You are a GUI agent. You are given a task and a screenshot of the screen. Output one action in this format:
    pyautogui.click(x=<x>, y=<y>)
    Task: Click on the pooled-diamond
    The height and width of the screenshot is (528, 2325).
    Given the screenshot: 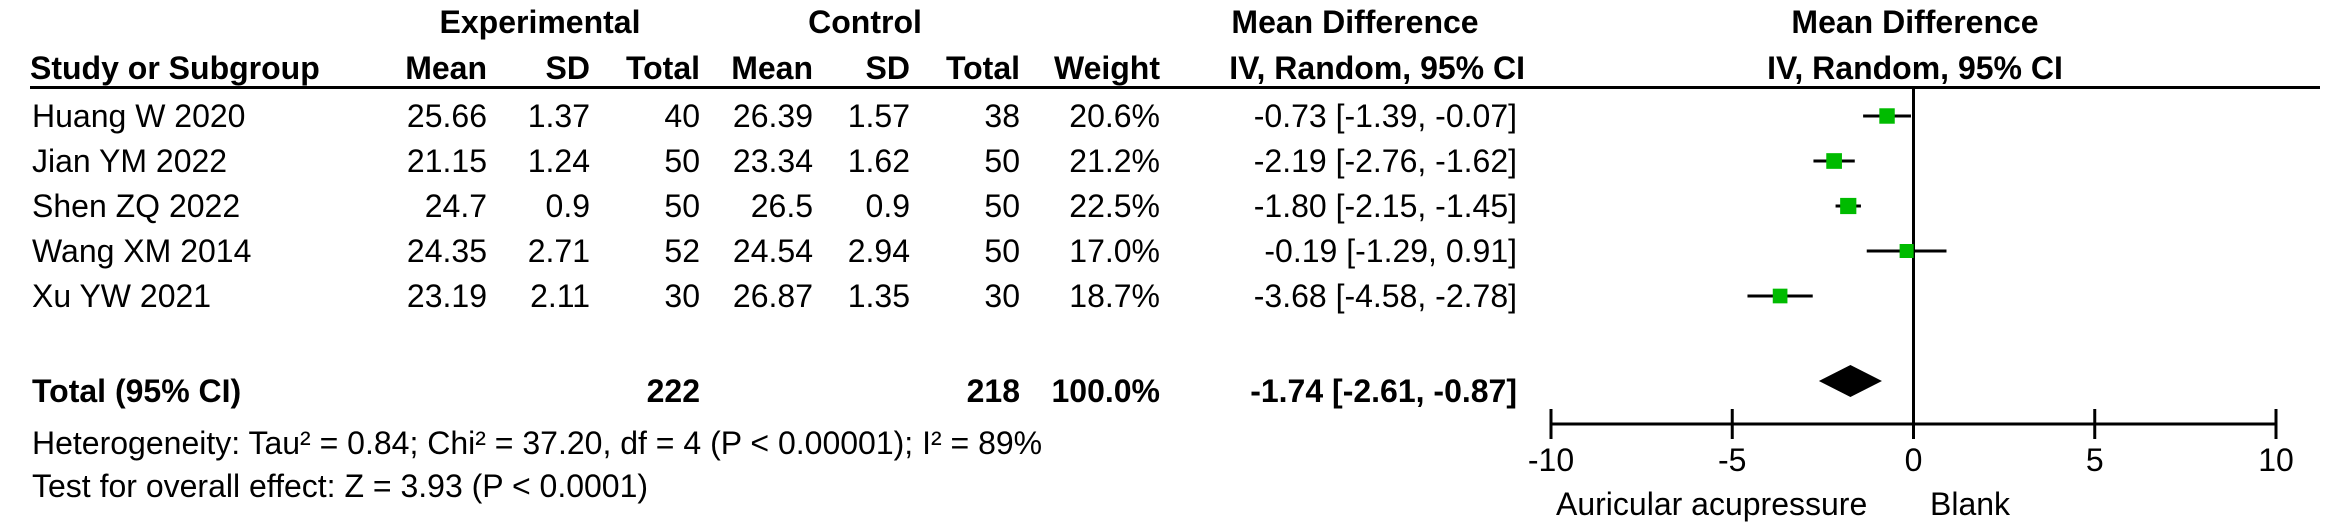 What is the action you would take?
    pyautogui.click(x=1850, y=381)
    